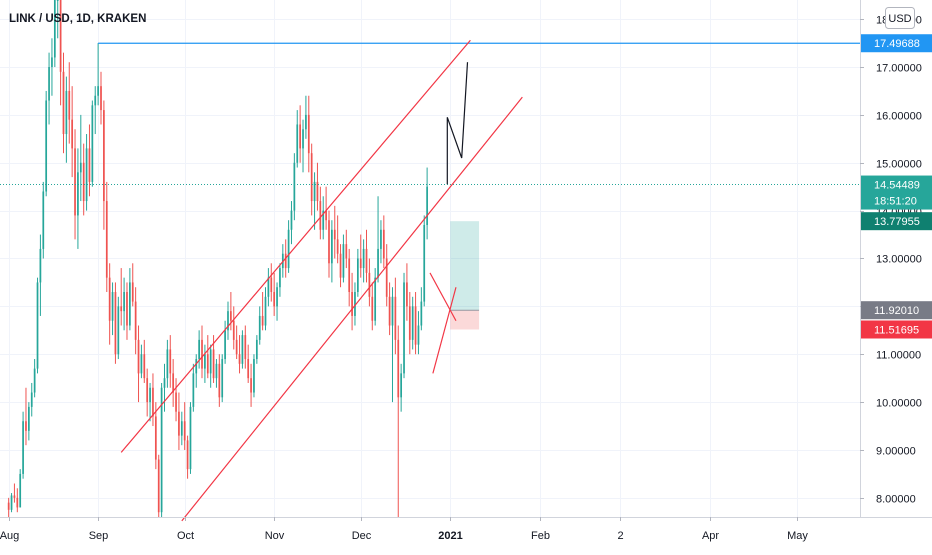 This screenshot has height=555, width=932. Describe the element at coordinates (896, 500) in the screenshot. I see `y-tick-label: 8.00000` at that location.